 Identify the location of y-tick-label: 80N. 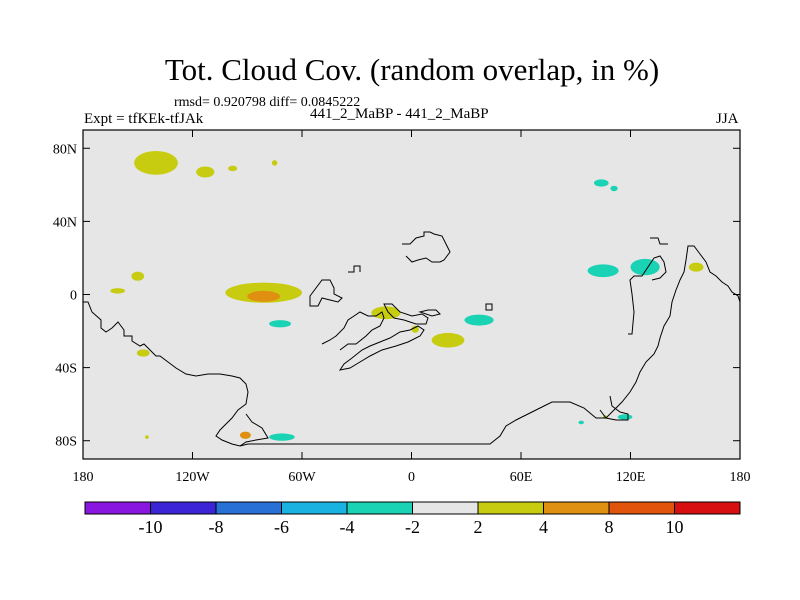
(65, 149).